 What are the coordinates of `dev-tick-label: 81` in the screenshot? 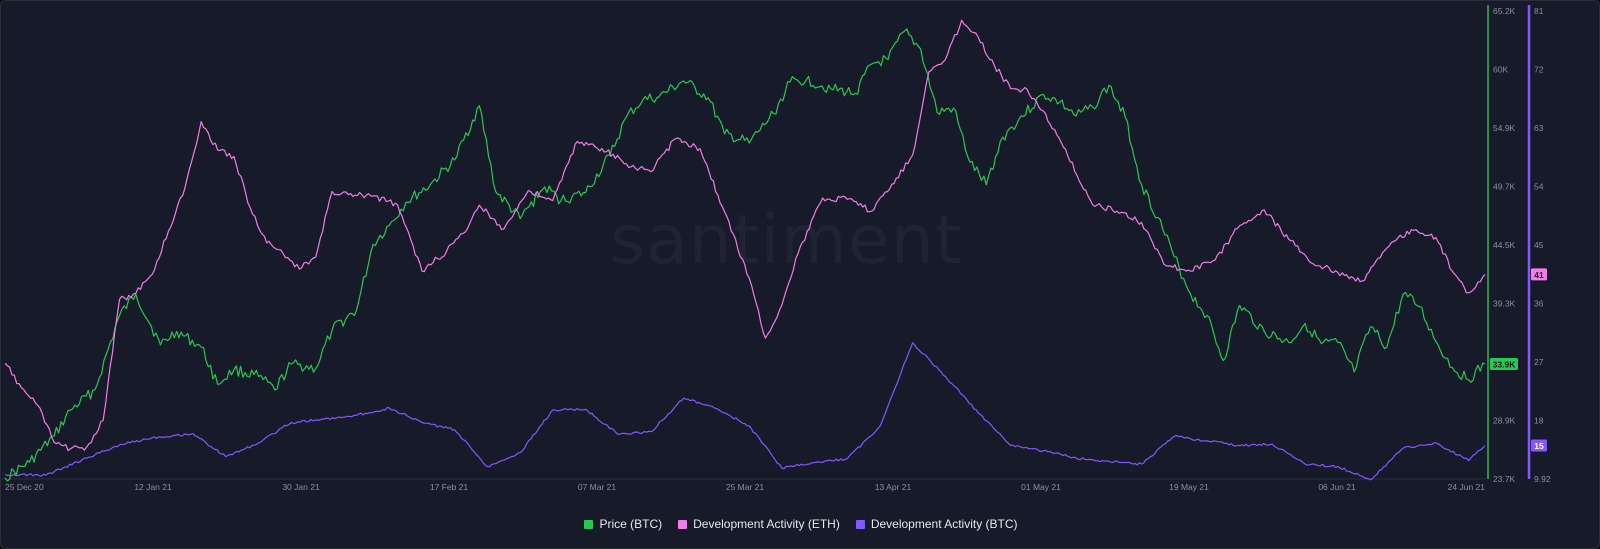 It's located at (1539, 11).